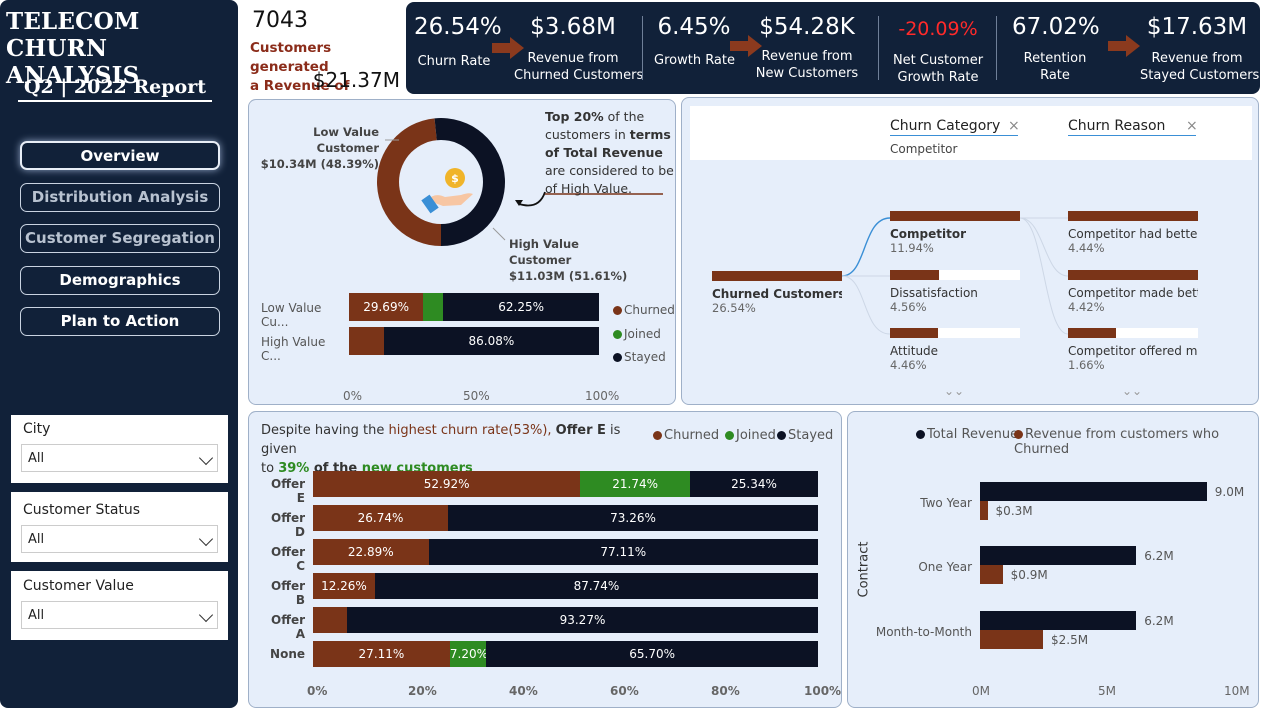 This screenshot has height=720, width=1262. Describe the element at coordinates (955, 292) in the screenshot. I see `tree-level1-node: Dissatisfaction 4.56%` at that location.